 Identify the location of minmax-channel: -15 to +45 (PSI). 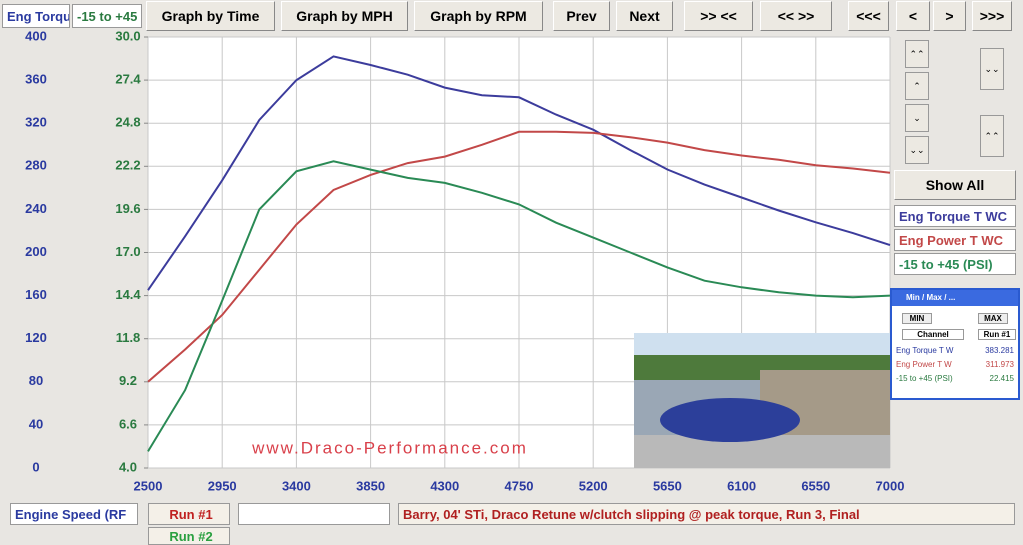
(924, 378).